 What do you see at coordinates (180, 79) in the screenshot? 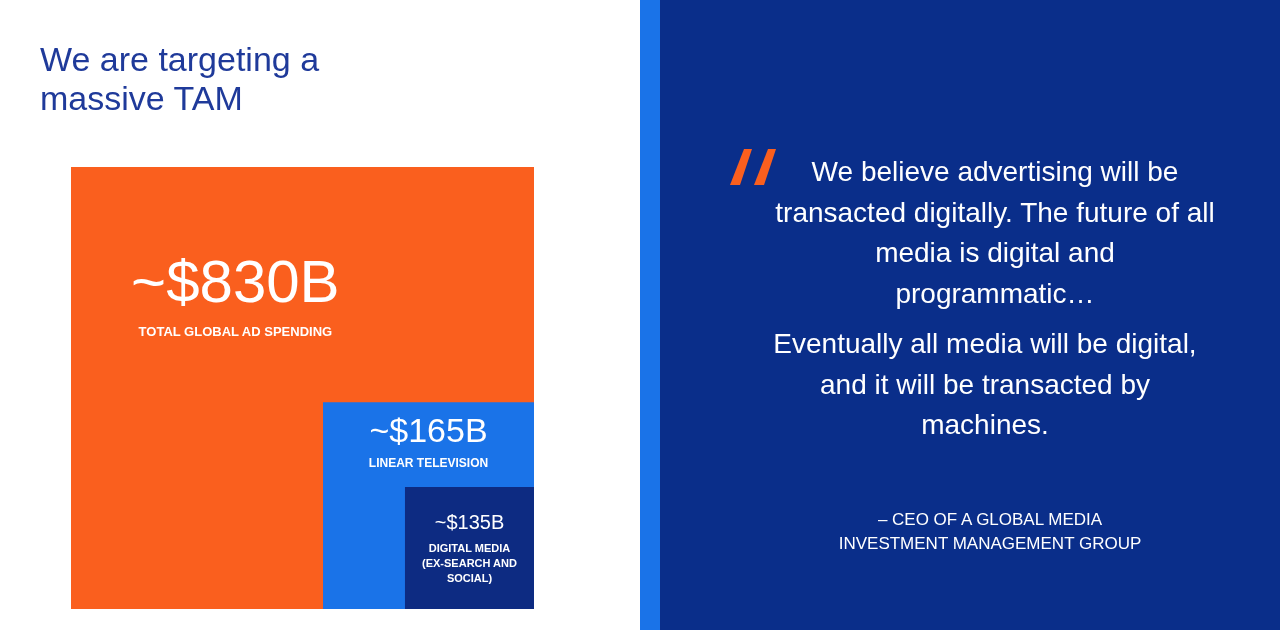
I see `text: We are targeting a massive TAM` at bounding box center [180, 79].